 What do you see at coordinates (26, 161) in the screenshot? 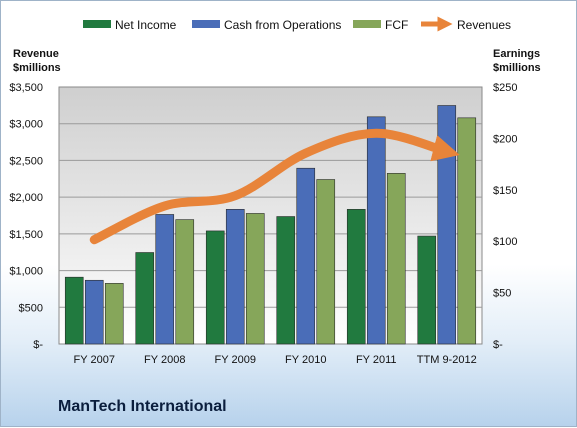
I see `left-tick-label: $2,500` at bounding box center [26, 161].